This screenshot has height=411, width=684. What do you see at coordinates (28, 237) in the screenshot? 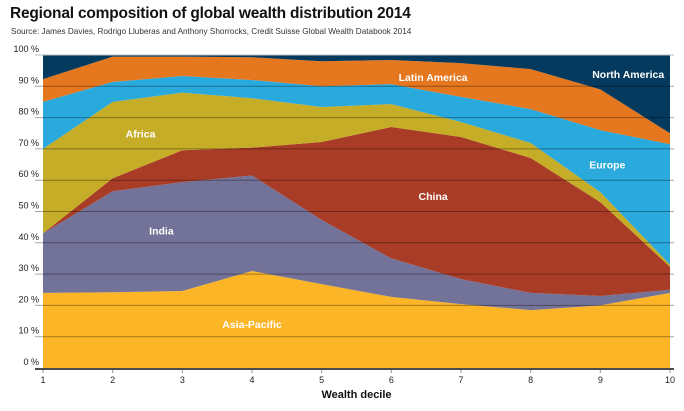
I see `y-tick-label: 40 %` at bounding box center [28, 237].